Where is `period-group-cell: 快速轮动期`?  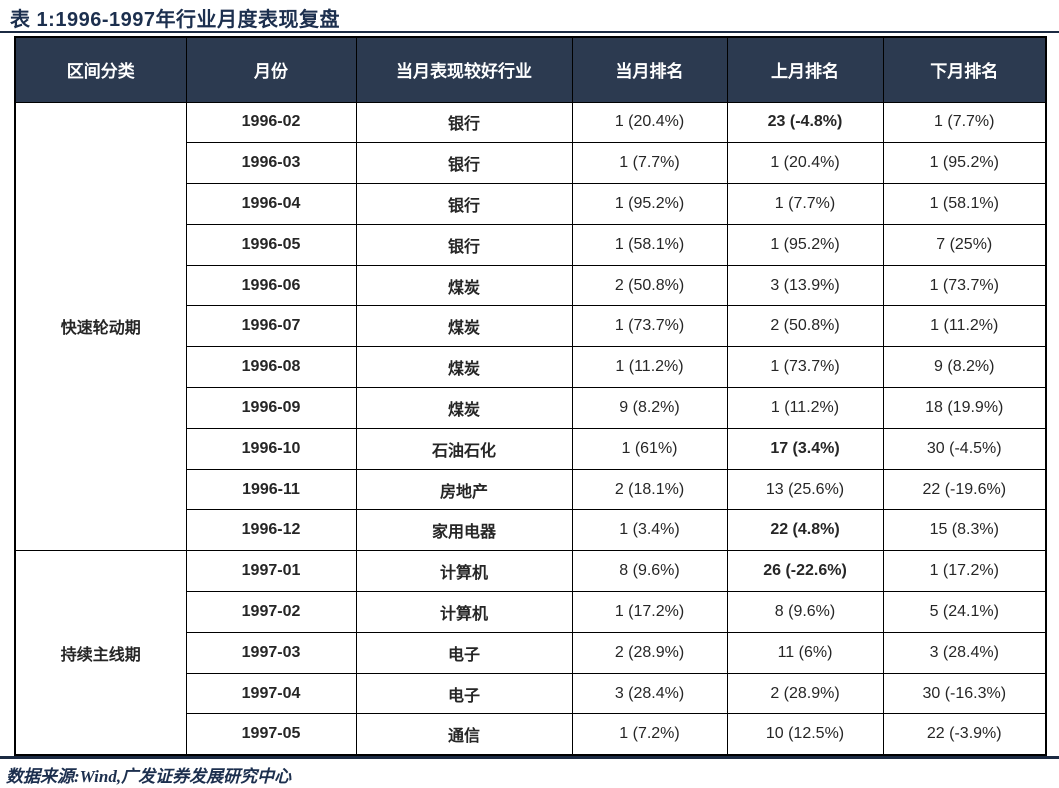 period-group-cell: 快速轮动期 is located at coordinates (100, 326).